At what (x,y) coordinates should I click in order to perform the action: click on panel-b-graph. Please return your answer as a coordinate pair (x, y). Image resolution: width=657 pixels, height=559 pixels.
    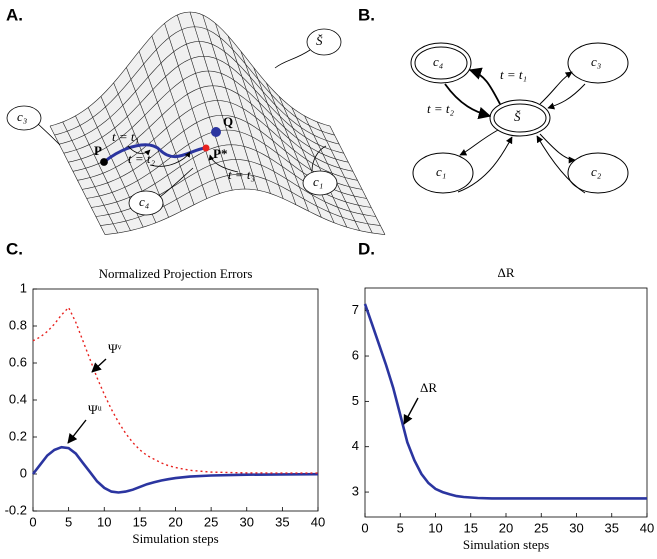
    Looking at the image, I should click on (519, 118).